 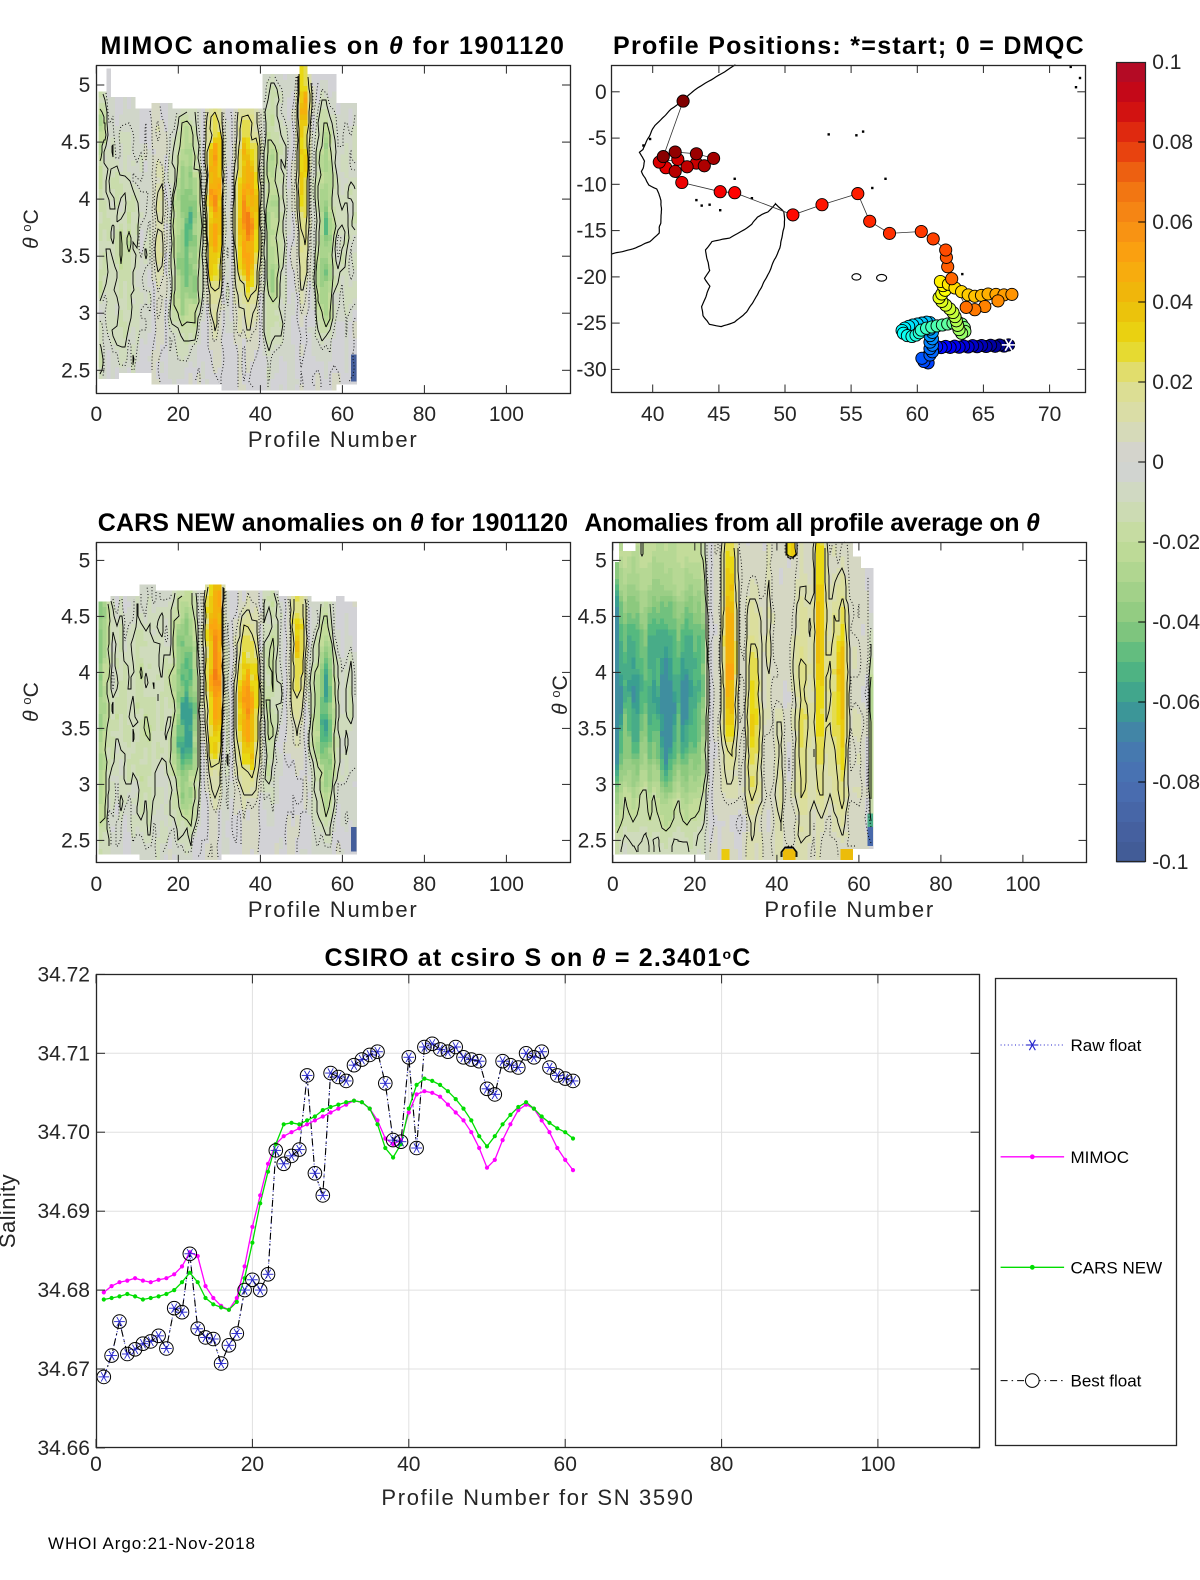 I want to click on svg-text:Anomalies from all profile ave: Anomalies from all profile average on θ, so click(x=812, y=523).